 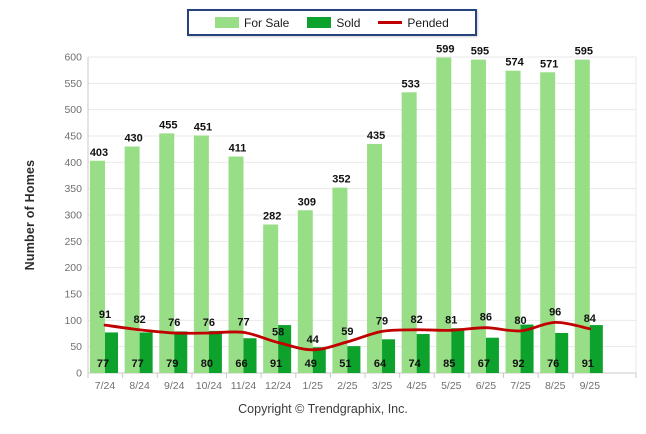 I want to click on pended-value-label: 82, so click(x=417, y=320).